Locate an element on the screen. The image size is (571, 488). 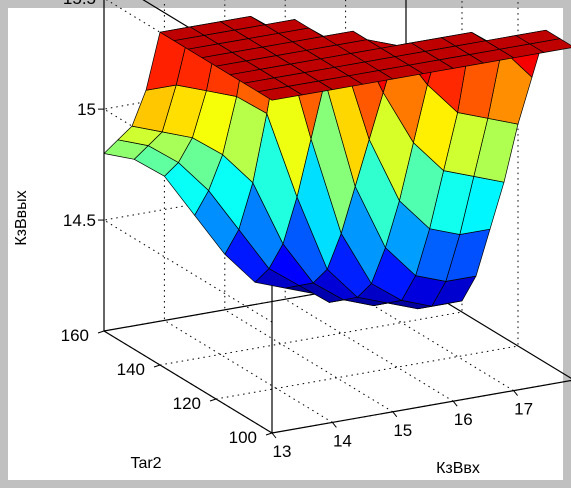
y-tick-label: 160 is located at coordinates (75, 335).